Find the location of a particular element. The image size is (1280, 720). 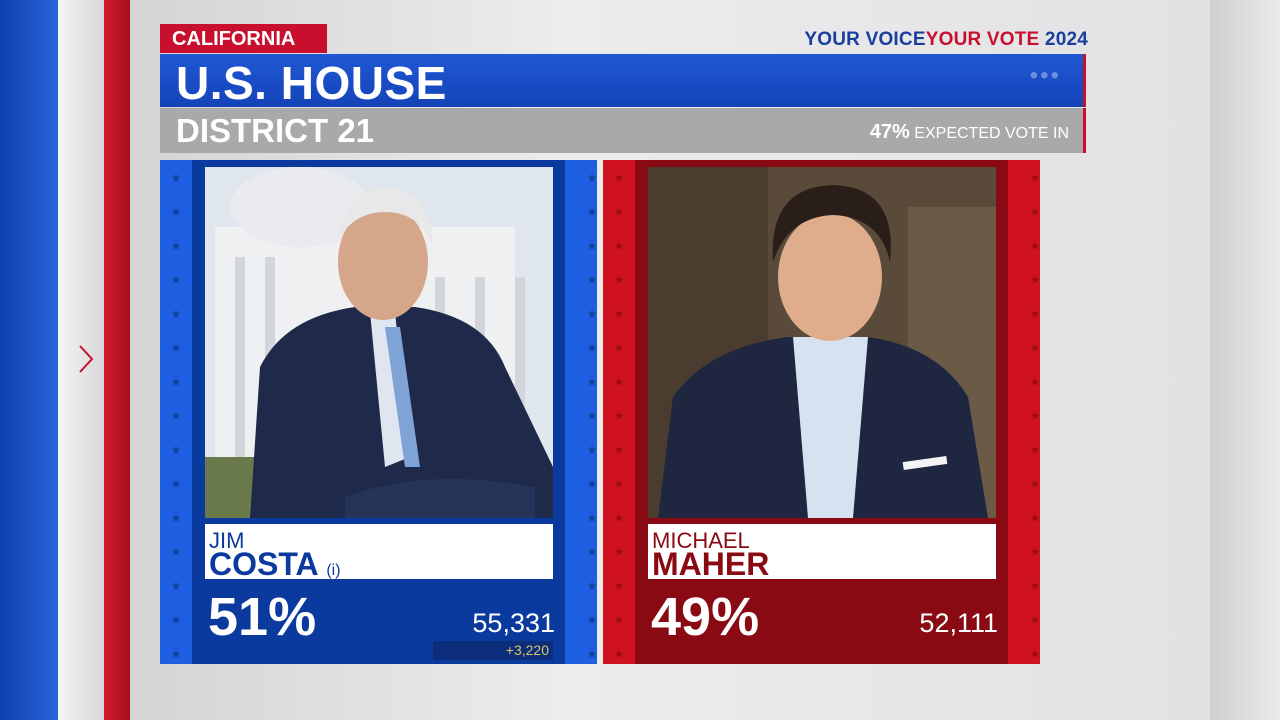

reporting: 47% EXPECTED VOTE IN is located at coordinates (969, 132).